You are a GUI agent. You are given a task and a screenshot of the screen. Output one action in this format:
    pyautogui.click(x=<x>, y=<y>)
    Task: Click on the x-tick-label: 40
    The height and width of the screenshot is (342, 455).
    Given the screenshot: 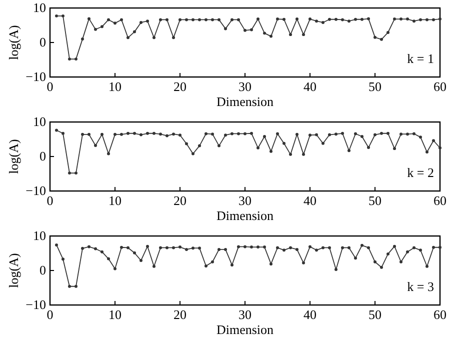 What is the action you would take?
    pyautogui.click(x=310, y=200)
    